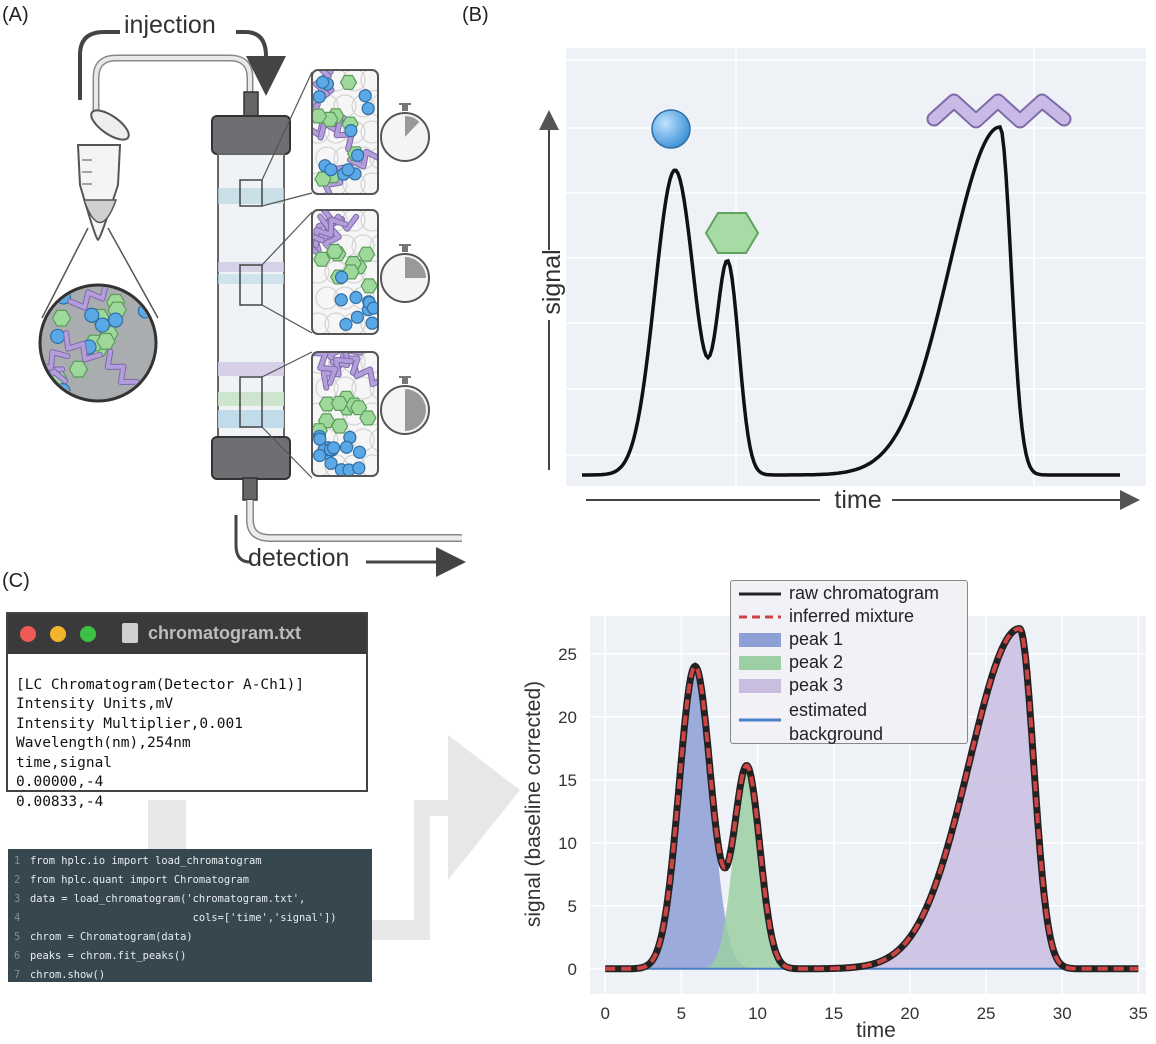 The width and height of the screenshot is (1156, 1044). What do you see at coordinates (170, 25) in the screenshot?
I see `injection-label: injection` at bounding box center [170, 25].